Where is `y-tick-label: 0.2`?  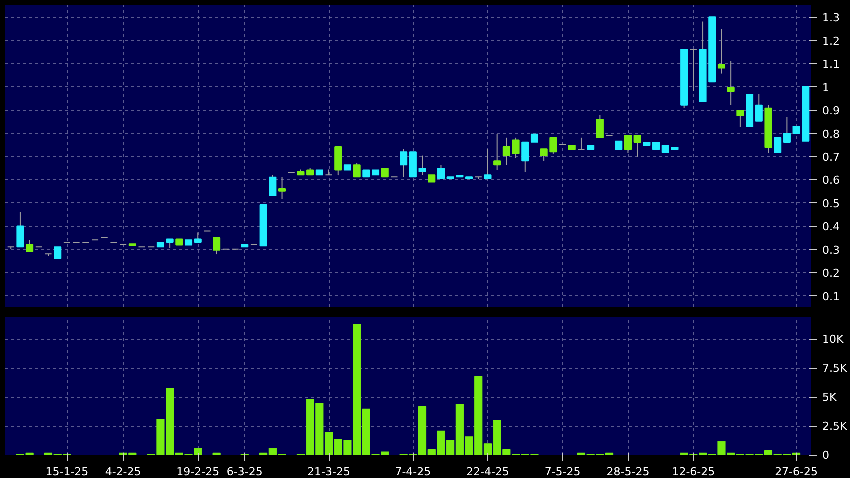 y-tick-label: 0.2 is located at coordinates (831, 273).